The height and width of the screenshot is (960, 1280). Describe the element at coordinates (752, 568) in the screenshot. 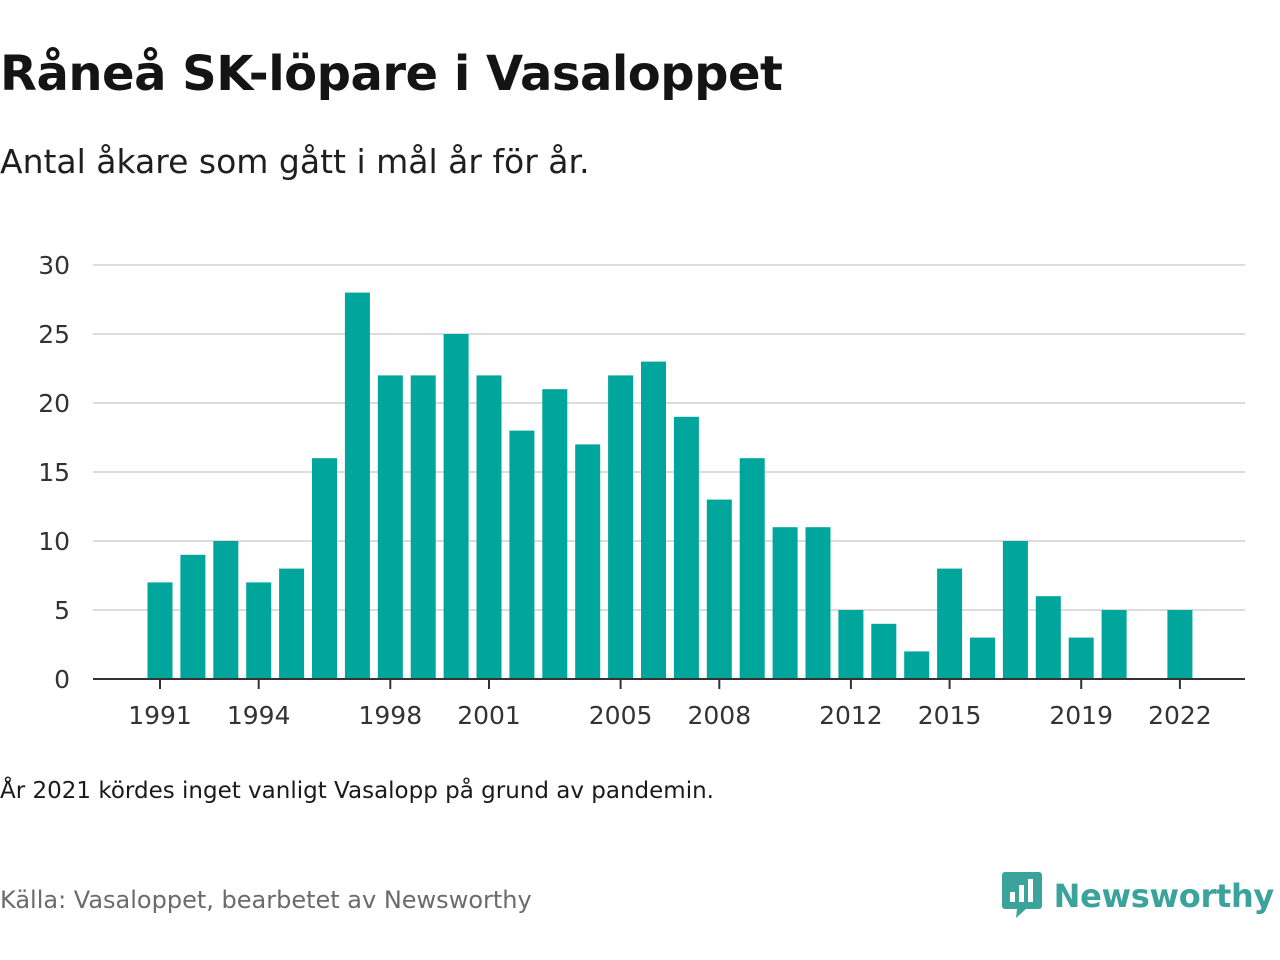

I see `bar-2009` at that location.